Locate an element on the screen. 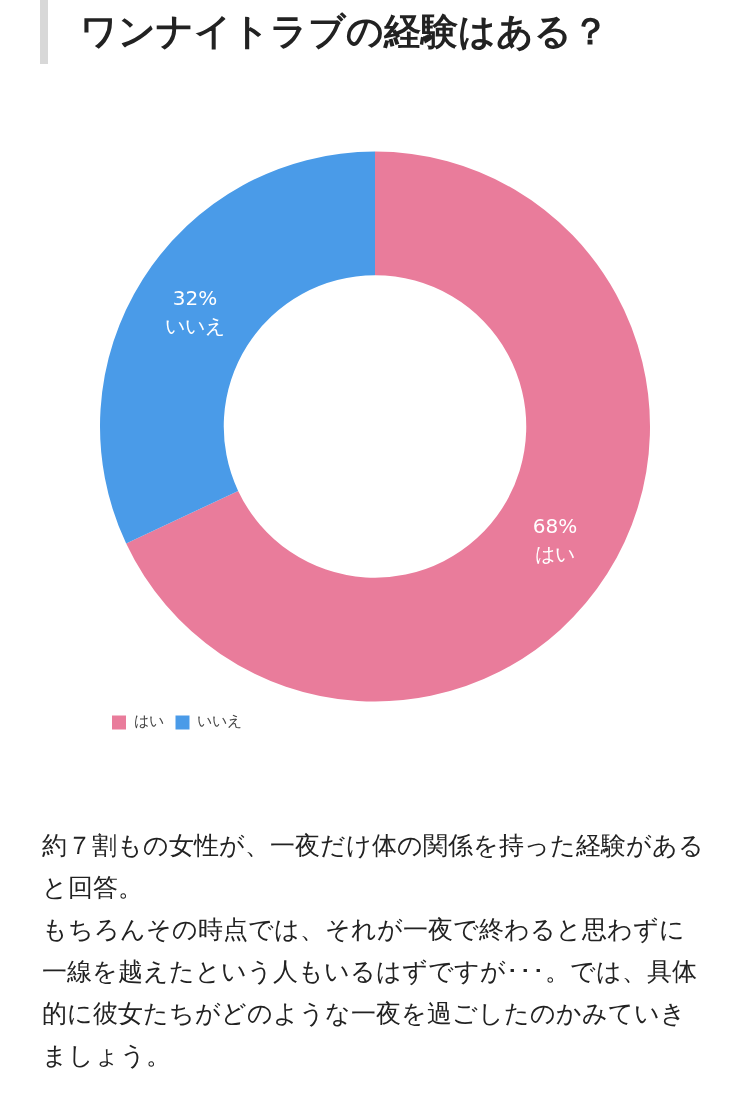 This screenshot has width=750, height=1100. legend-label: いいえ is located at coordinates (219, 721).